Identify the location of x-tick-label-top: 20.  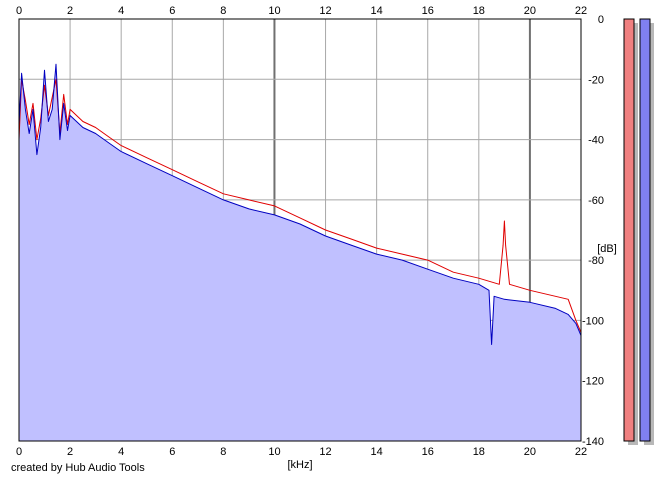
(530, 11).